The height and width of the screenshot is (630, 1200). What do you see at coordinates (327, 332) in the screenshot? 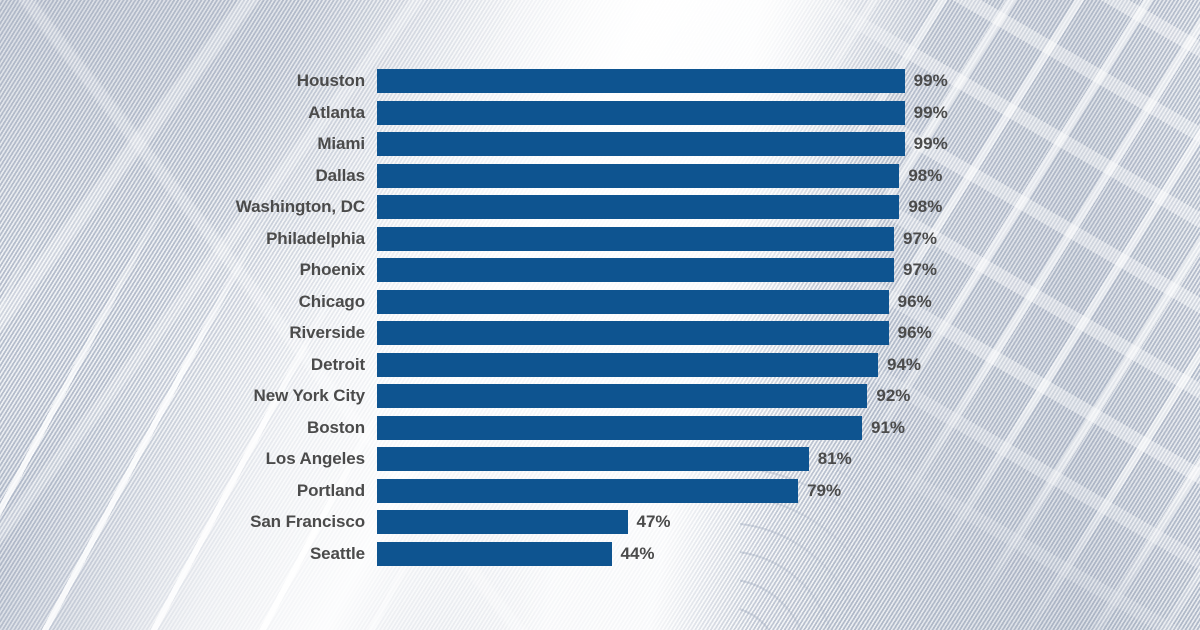
I see `category-label: Riverside` at bounding box center [327, 332].